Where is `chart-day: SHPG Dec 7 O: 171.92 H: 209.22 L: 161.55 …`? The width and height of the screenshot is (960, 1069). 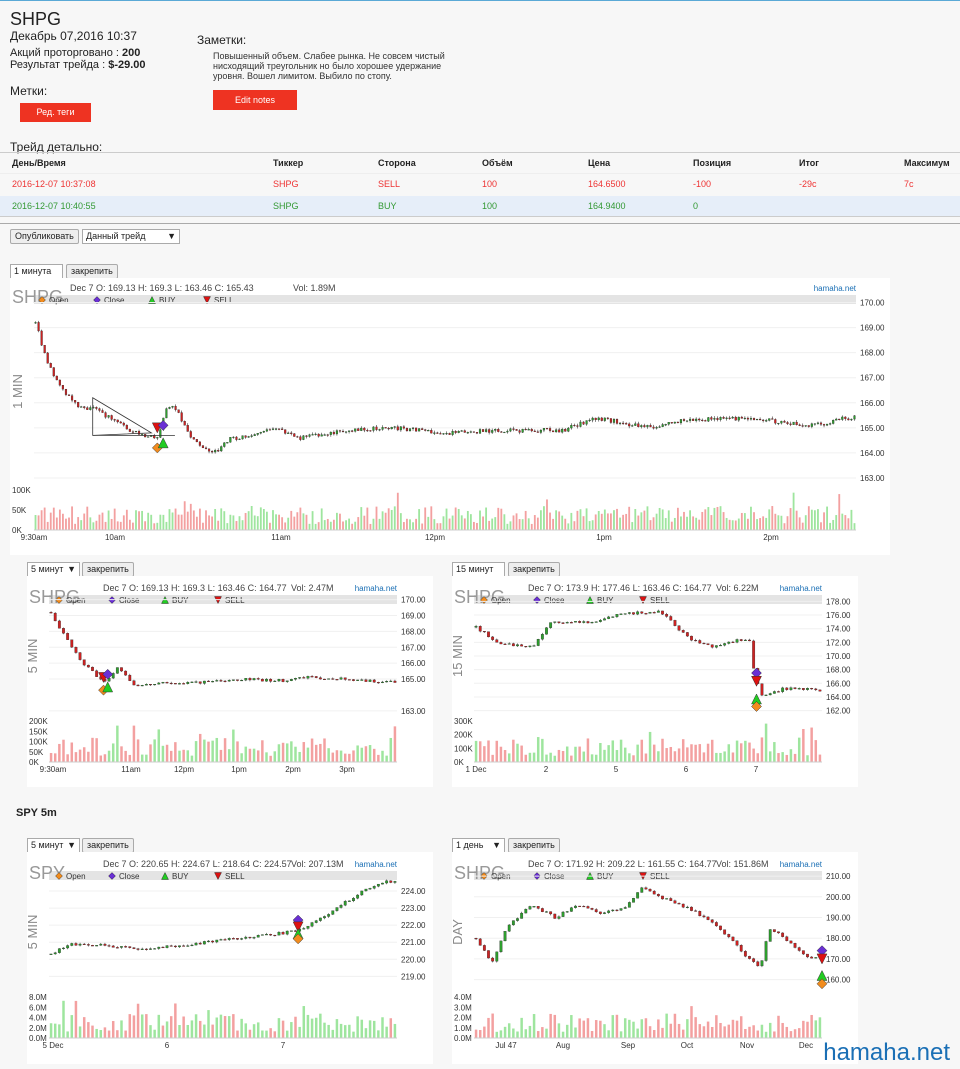
chart-day: SHPG Dec 7 O: 171.92 H: 209.22 L: 161.55 … is located at coordinates (655, 958).